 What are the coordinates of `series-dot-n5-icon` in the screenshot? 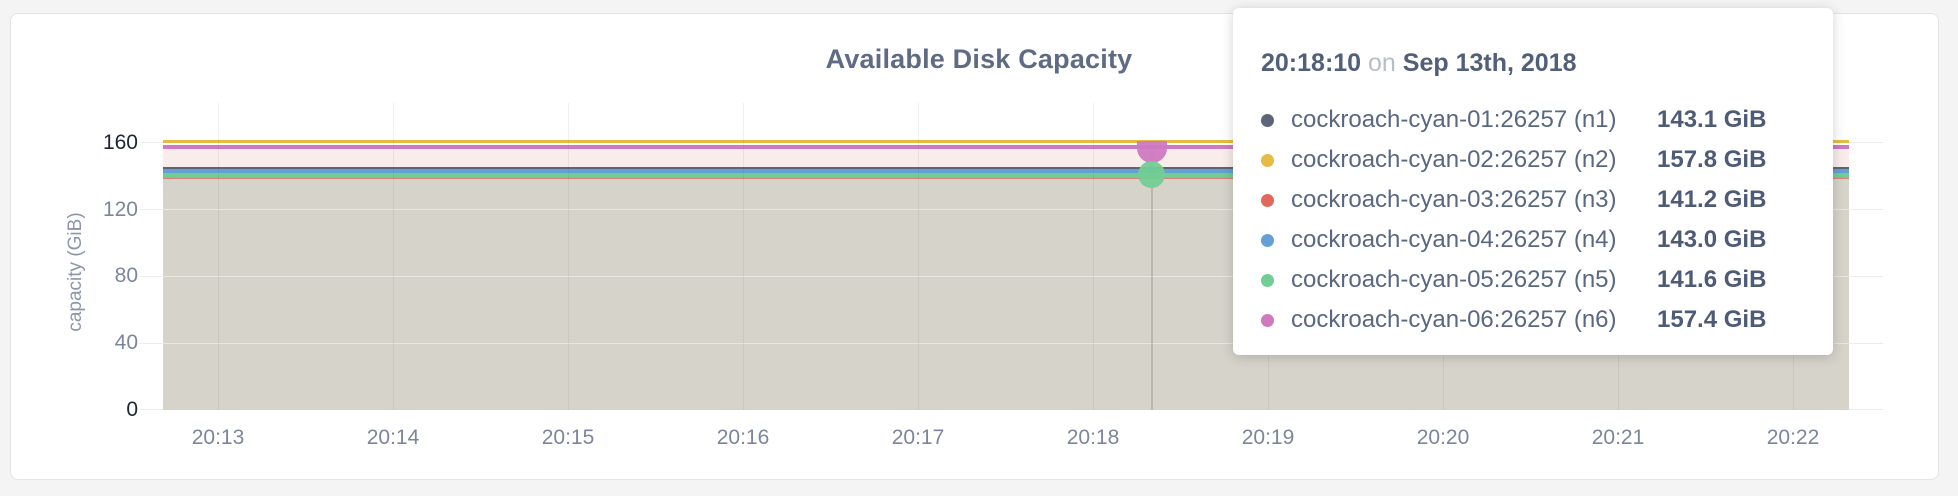 It's located at (1267, 280).